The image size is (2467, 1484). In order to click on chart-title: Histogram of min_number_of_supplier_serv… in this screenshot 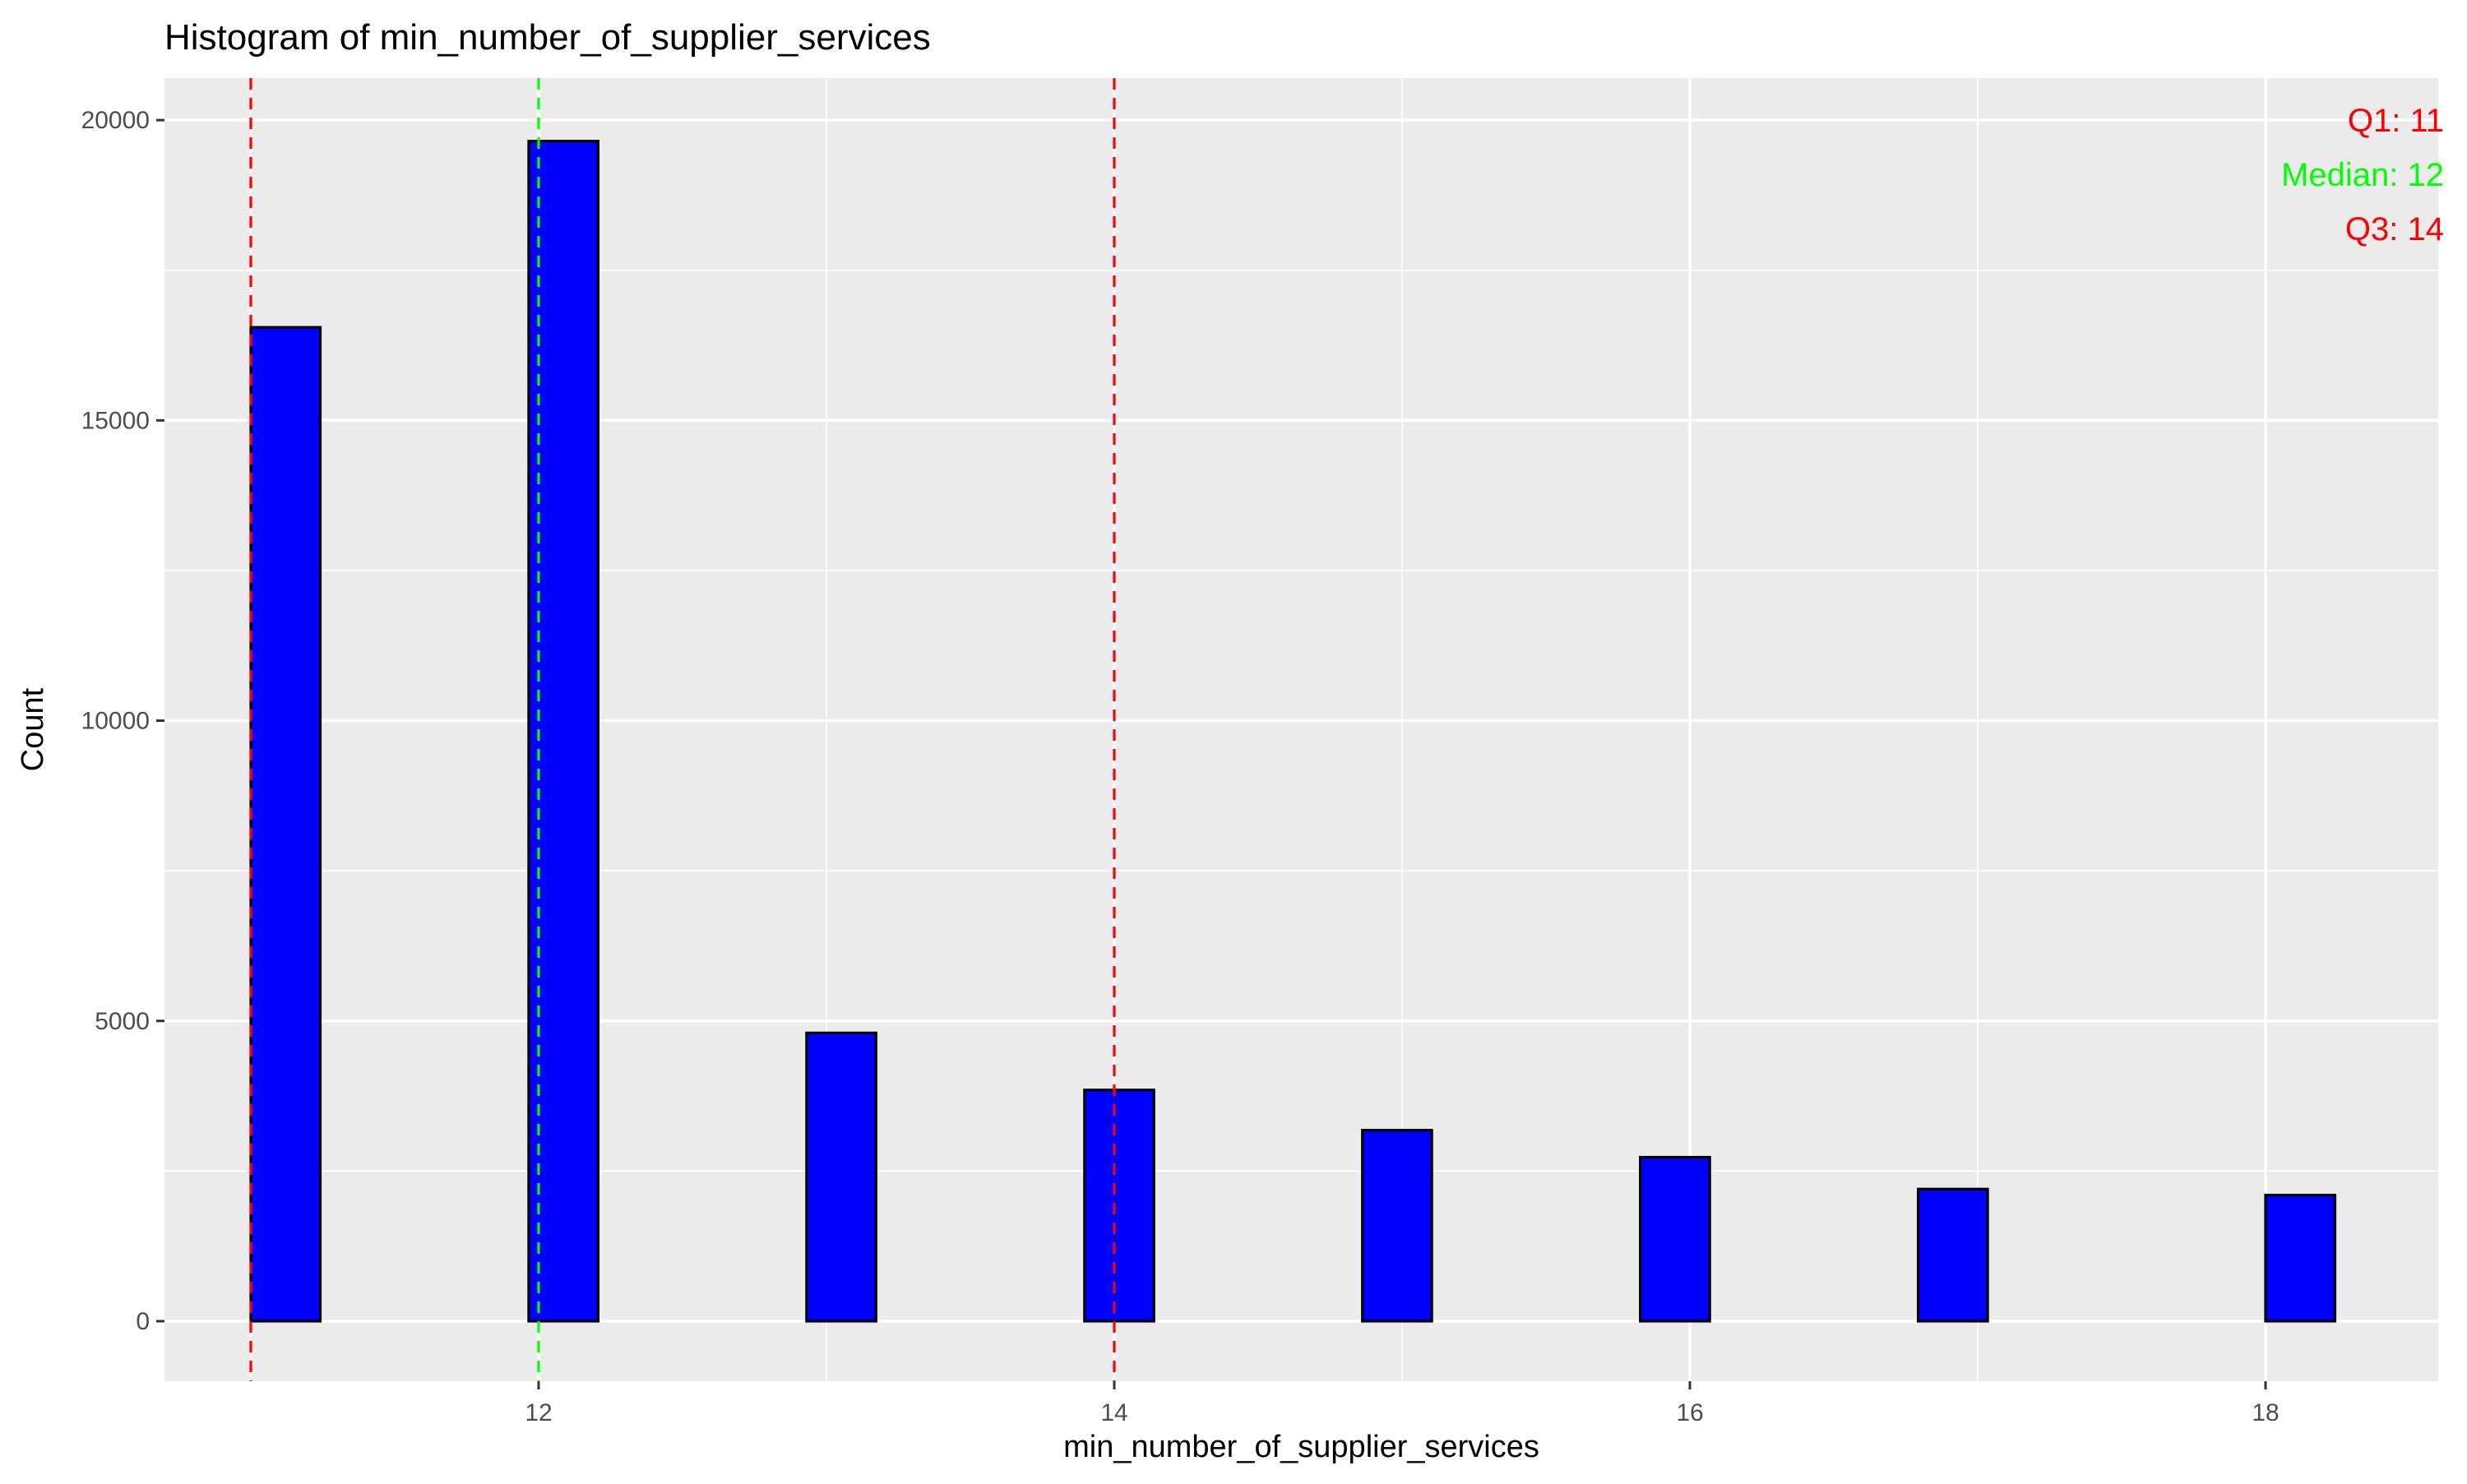, I will do `click(547, 37)`.